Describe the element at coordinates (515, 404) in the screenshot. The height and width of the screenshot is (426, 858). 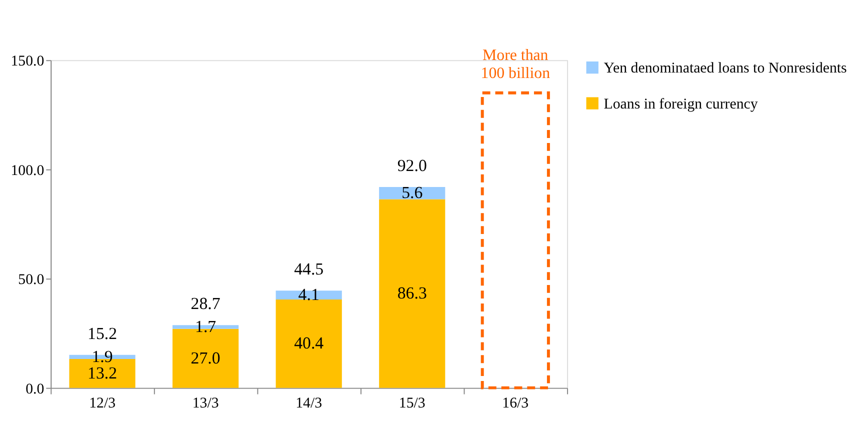
I see `x-tick-label: 16/3` at that location.